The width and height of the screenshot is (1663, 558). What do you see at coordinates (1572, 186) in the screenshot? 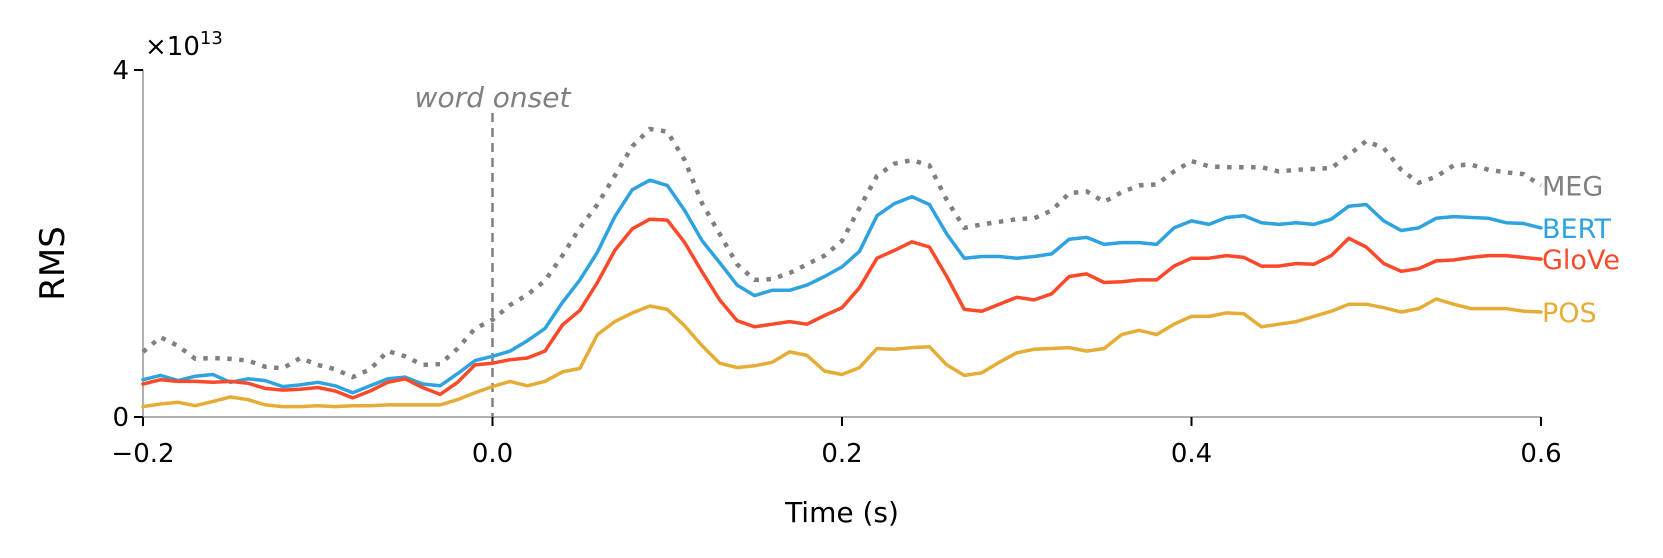
I see `series-label-meg: MEG` at bounding box center [1572, 186].